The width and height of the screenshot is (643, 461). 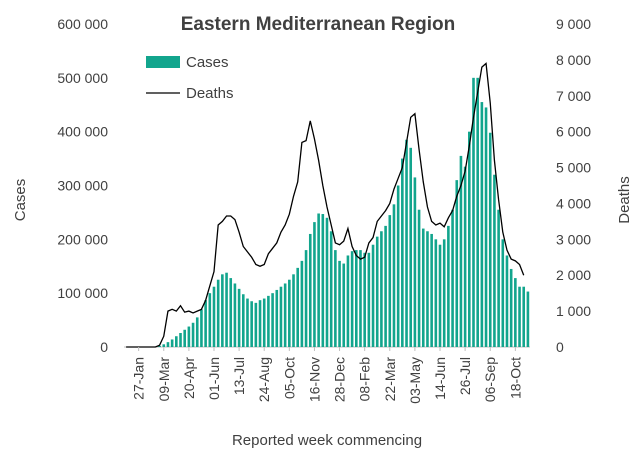 What do you see at coordinates (82, 132) in the screenshot?
I see `y-tick-label: 400 000` at bounding box center [82, 132].